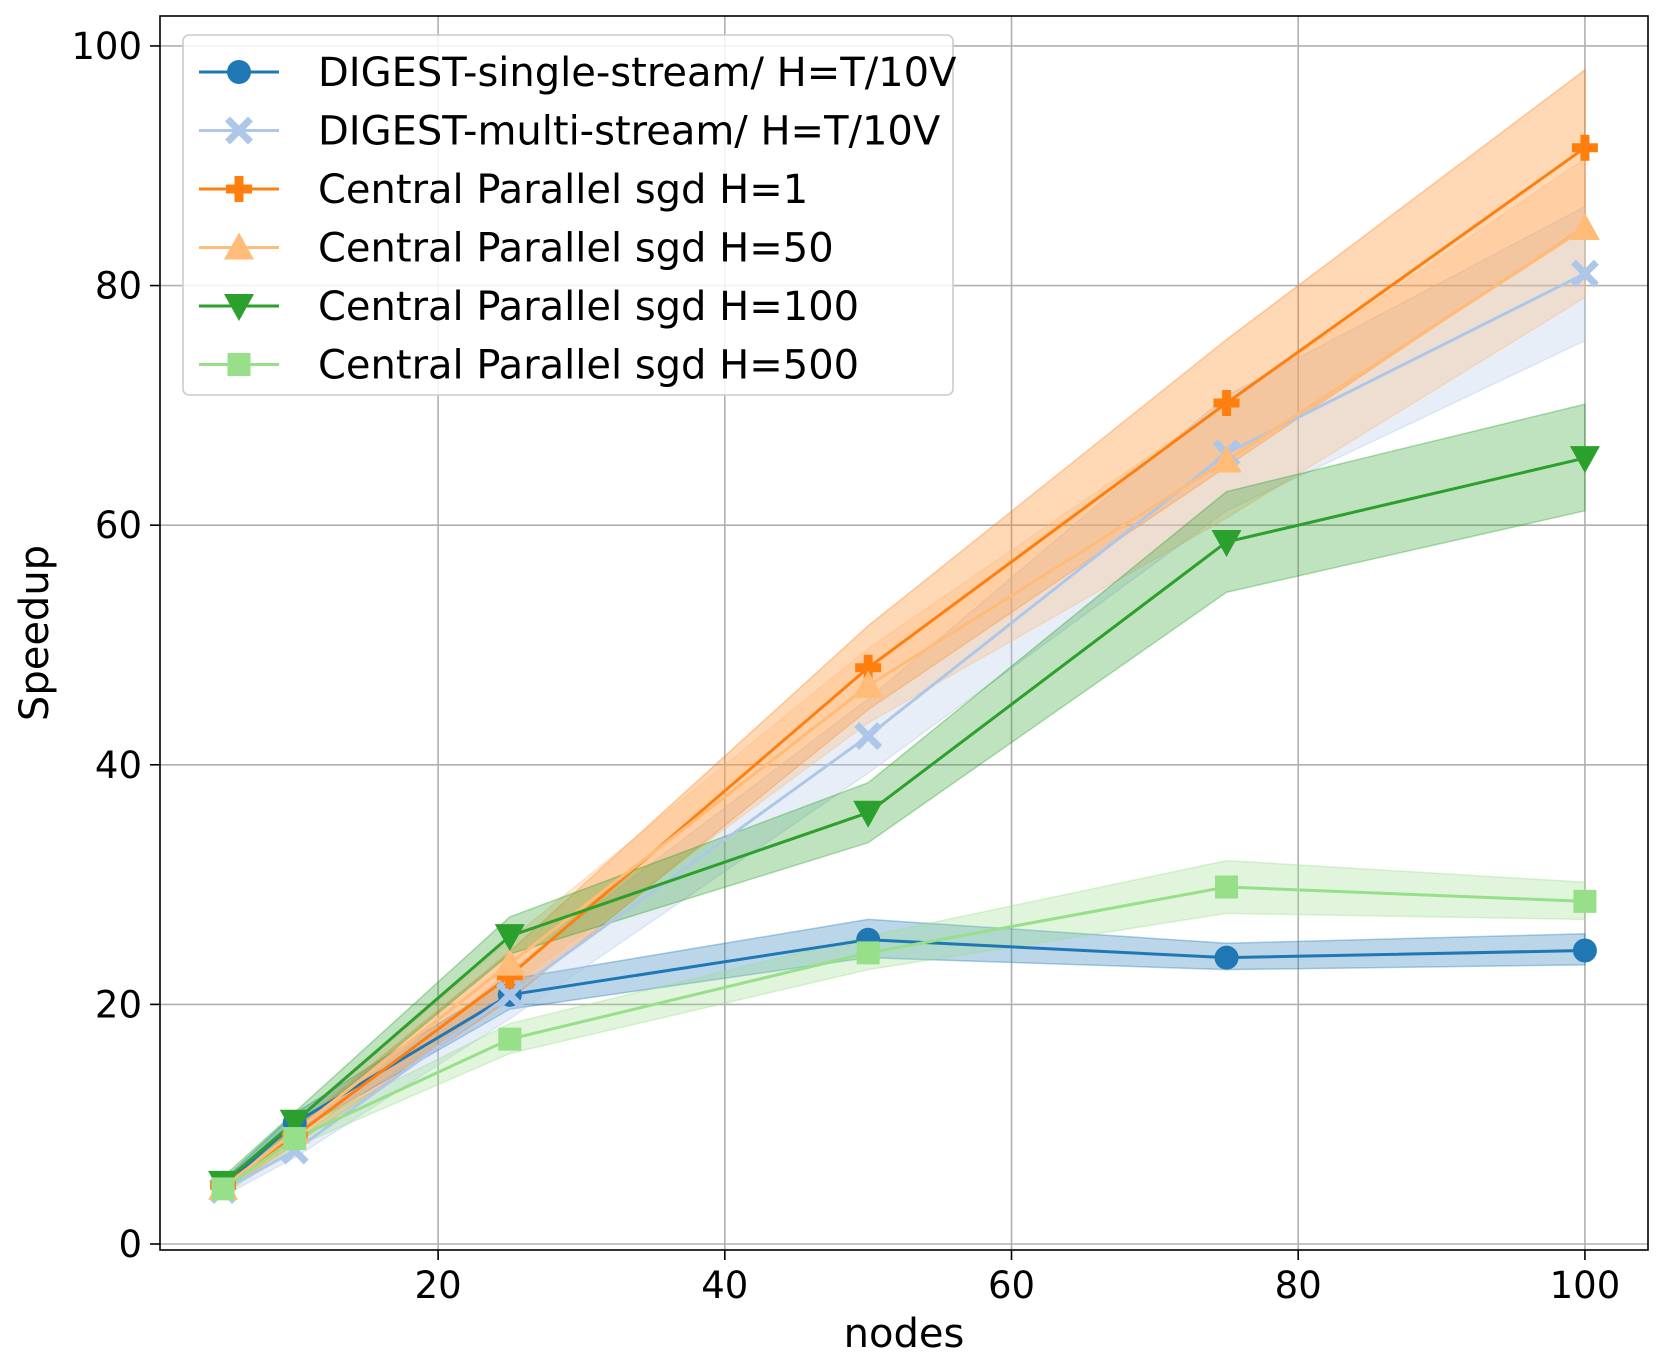 This screenshot has height=1365, width=1660. I want to click on legend-item-2: DIGEST-multi-stream/ H=T/10V, so click(570, 132).